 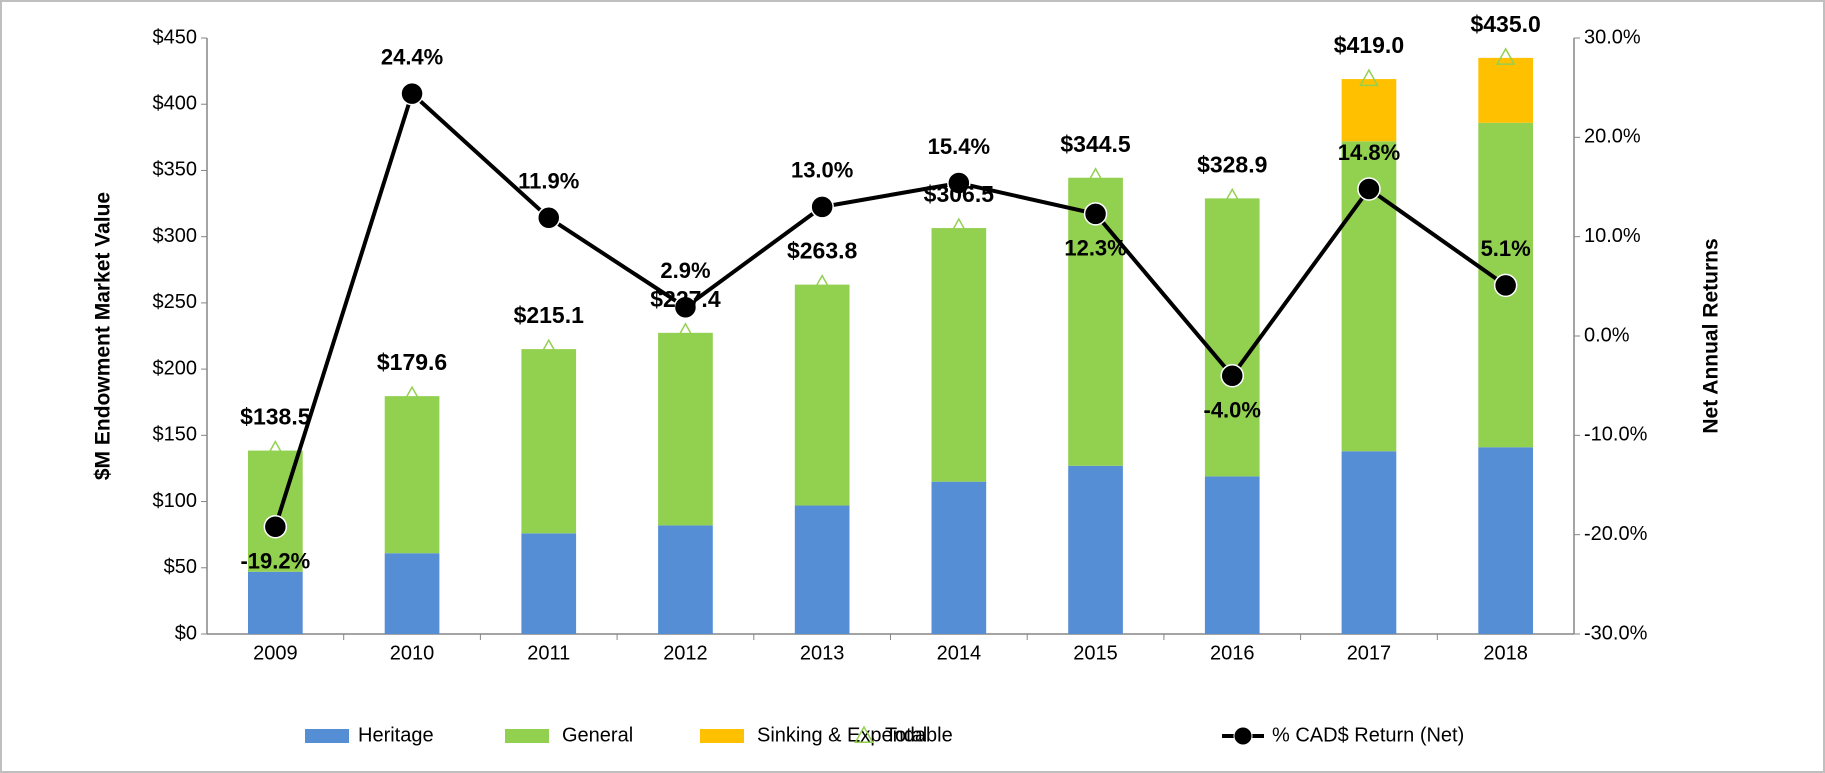 What do you see at coordinates (1232, 410) in the screenshot?
I see `return-label: -4.0%` at bounding box center [1232, 410].